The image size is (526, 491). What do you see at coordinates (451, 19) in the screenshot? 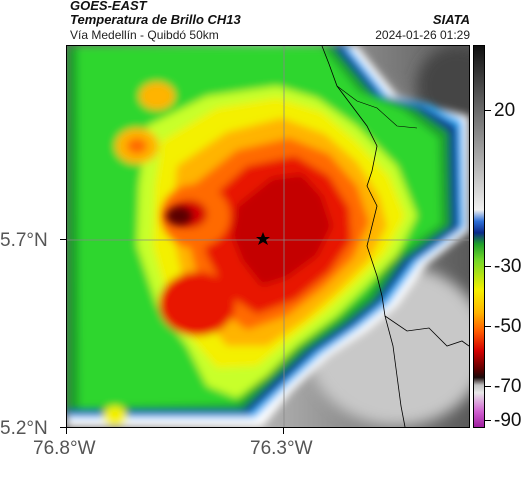
I see `agency-label: SIATA` at bounding box center [451, 19].